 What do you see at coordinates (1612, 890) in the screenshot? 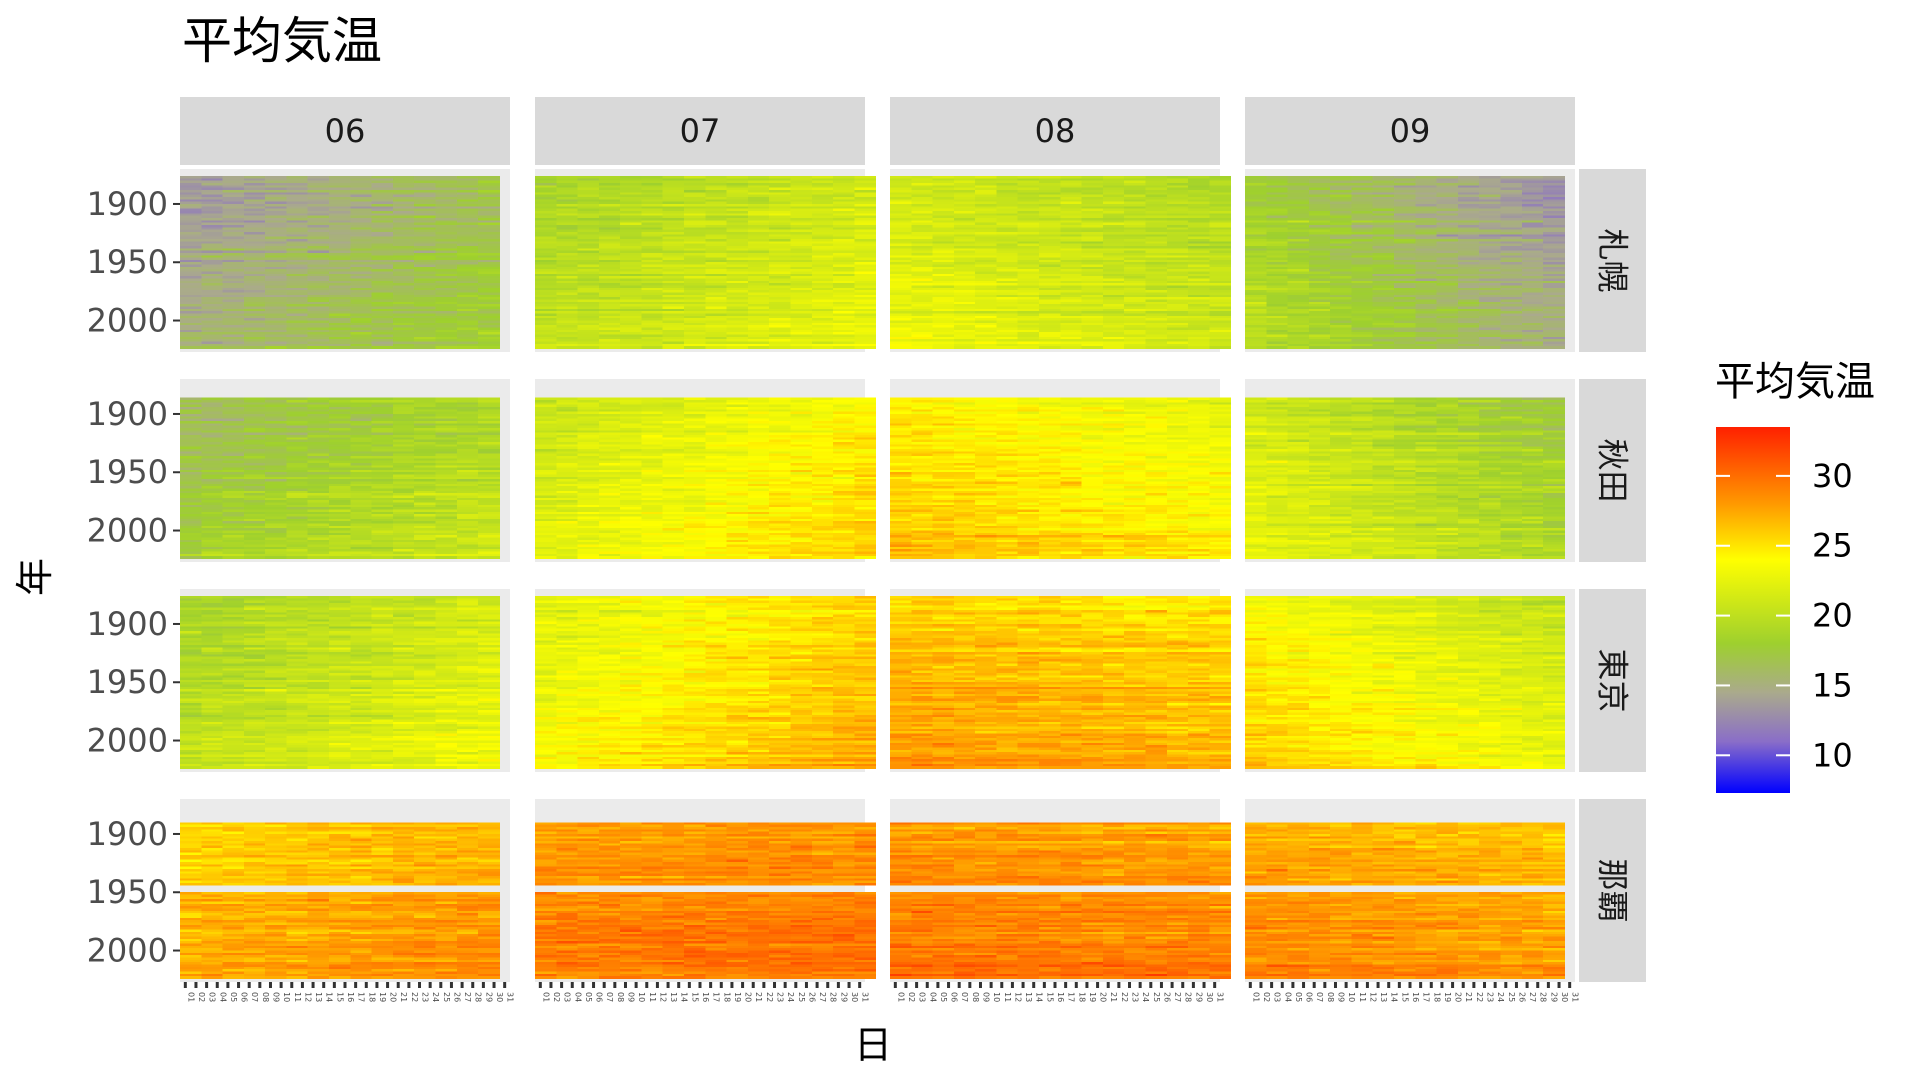
I see `row-strip-那覇` at bounding box center [1612, 890].